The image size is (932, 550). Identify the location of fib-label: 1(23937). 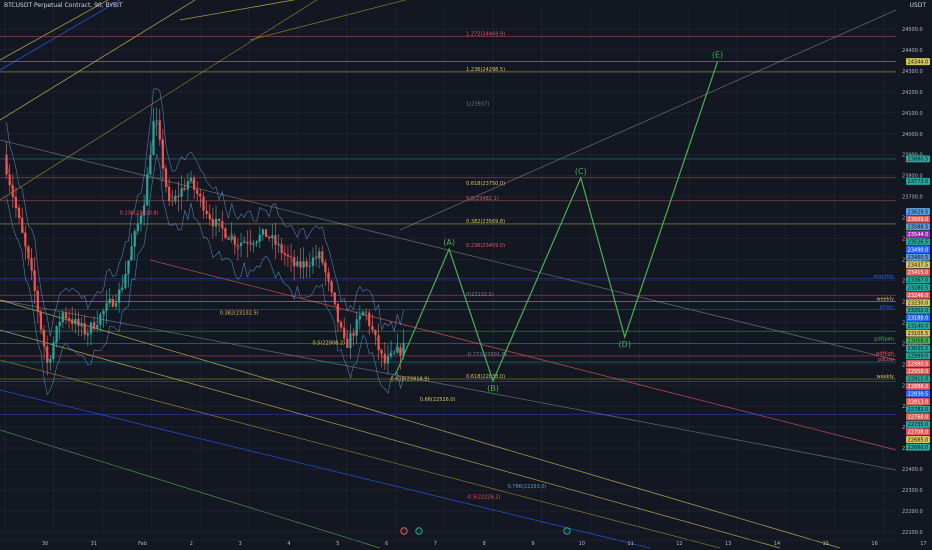
(477, 105).